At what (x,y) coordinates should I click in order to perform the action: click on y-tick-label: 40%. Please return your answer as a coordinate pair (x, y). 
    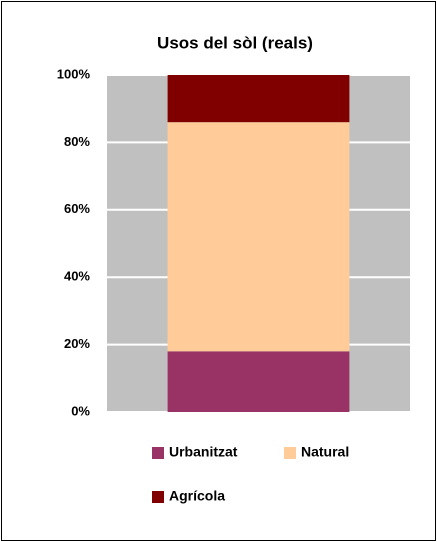
    Looking at the image, I should click on (77, 276).